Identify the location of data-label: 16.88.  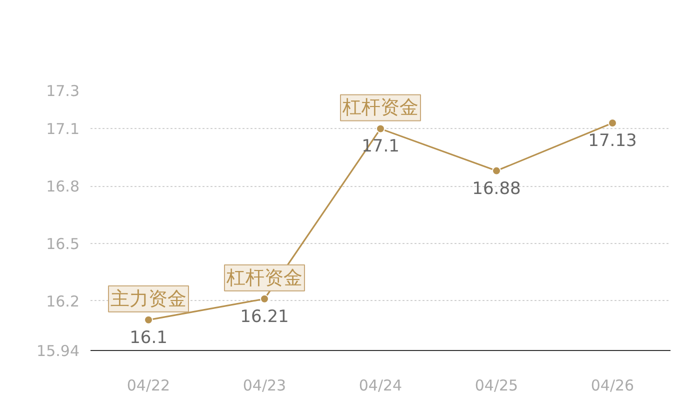
(496, 188).